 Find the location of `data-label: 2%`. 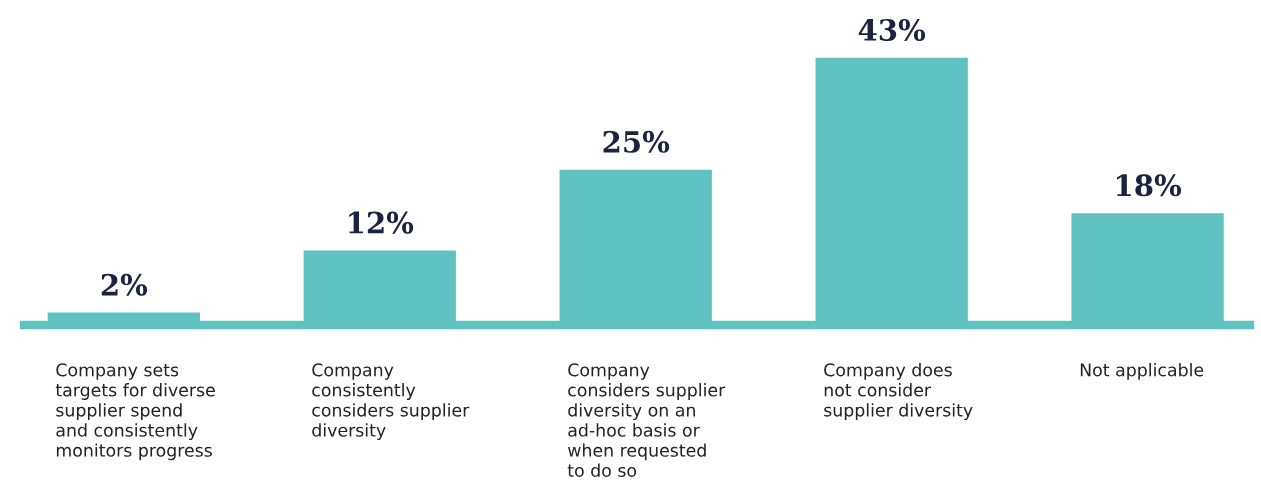

data-label: 2% is located at coordinates (124, 284).